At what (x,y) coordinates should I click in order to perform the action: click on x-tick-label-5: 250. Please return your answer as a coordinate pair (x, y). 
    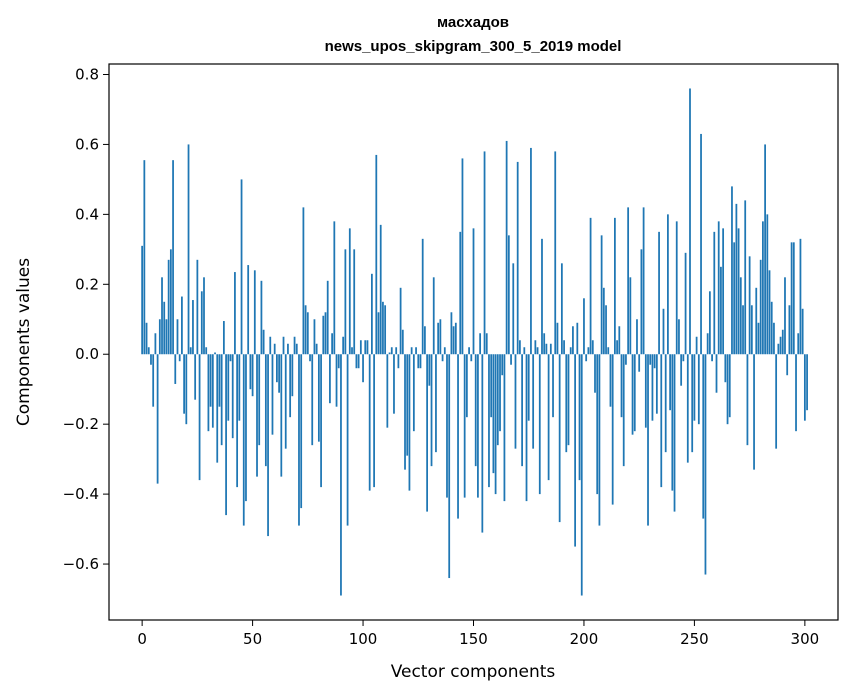
    Looking at the image, I should click on (694, 639).